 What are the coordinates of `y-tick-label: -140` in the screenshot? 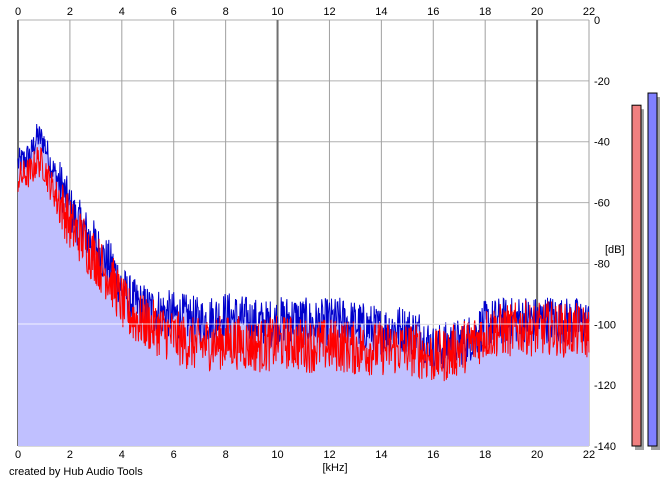 It's located at (605, 447).